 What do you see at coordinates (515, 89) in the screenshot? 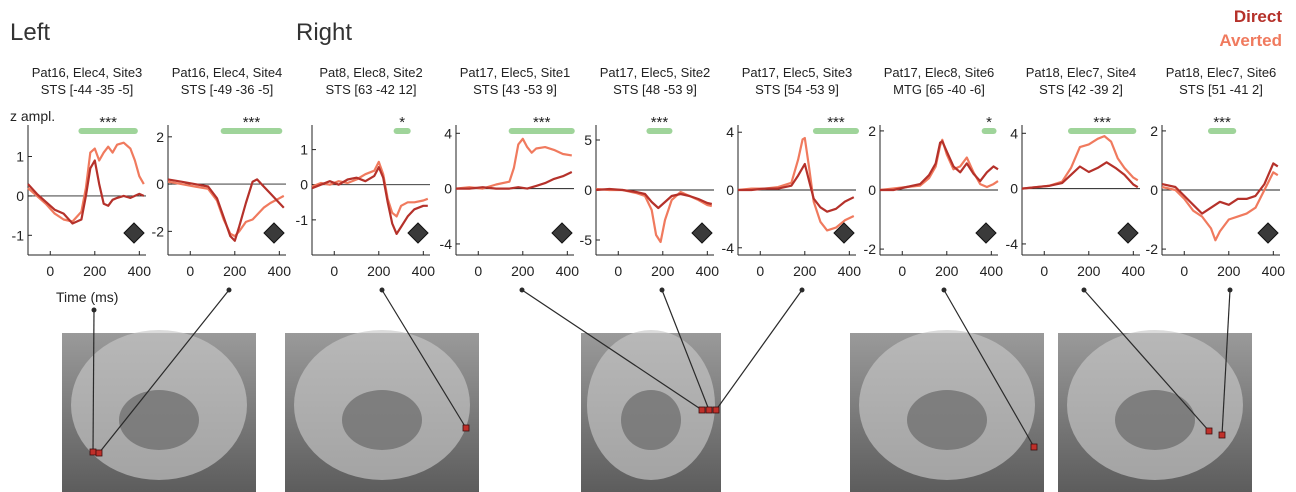
I see `panel-subtitle: STS [43 -53 9]` at bounding box center [515, 89].